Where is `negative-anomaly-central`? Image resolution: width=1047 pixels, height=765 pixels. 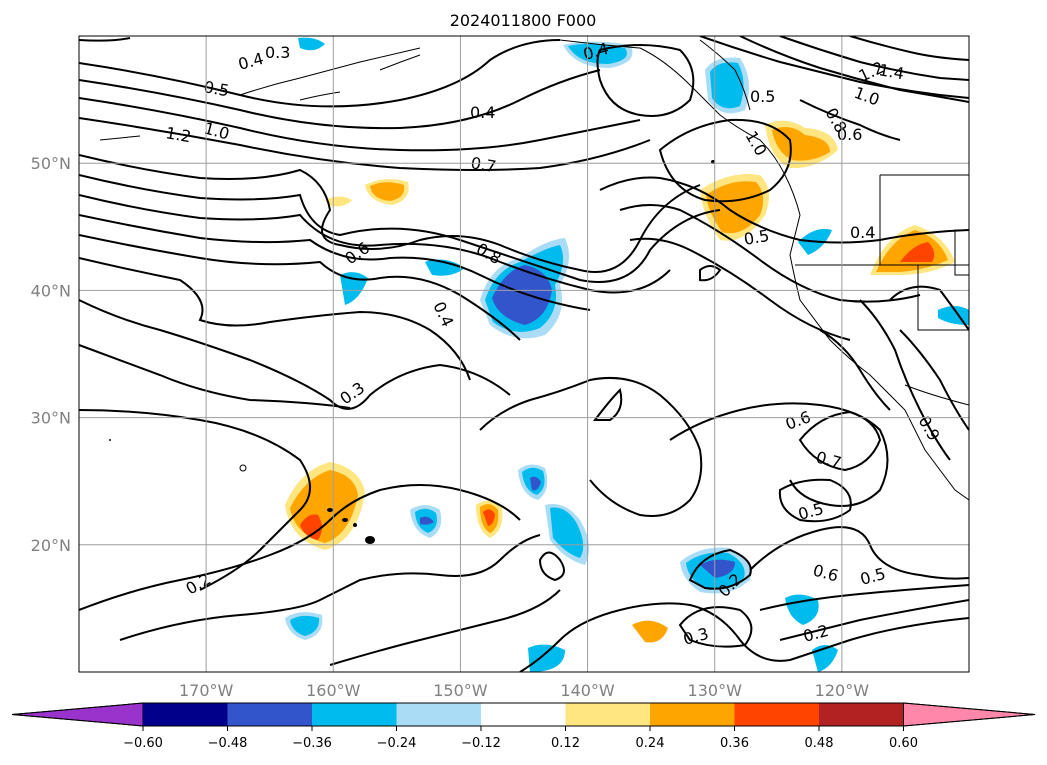
negative-anomaly-central is located at coordinates (524, 288).